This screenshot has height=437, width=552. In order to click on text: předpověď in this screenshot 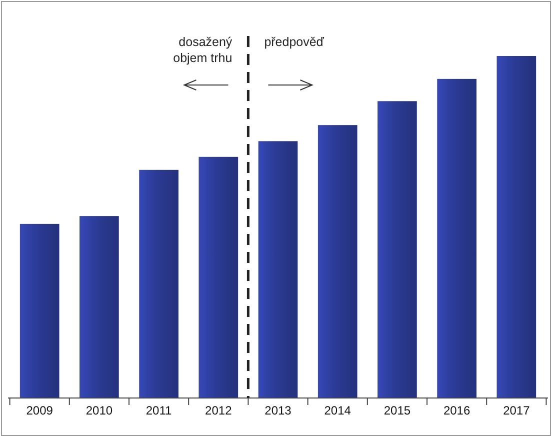, I will do `click(294, 42)`.